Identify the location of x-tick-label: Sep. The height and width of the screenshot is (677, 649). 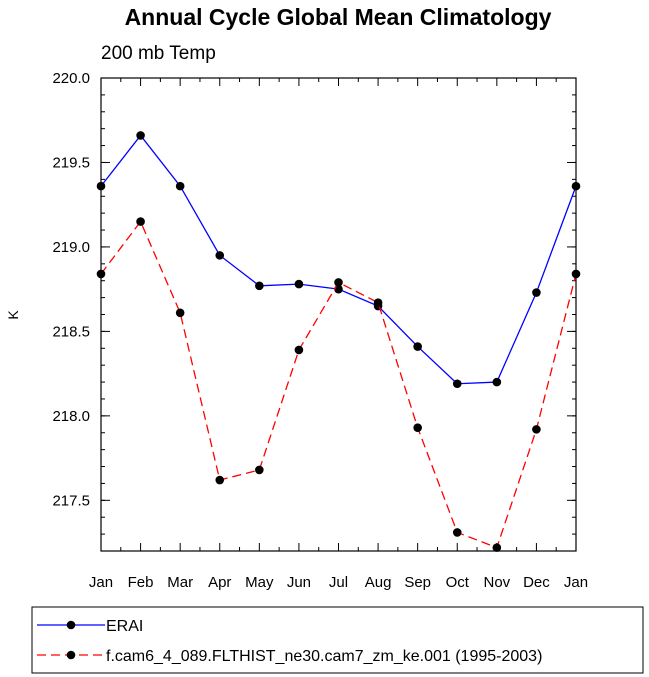
(417, 582).